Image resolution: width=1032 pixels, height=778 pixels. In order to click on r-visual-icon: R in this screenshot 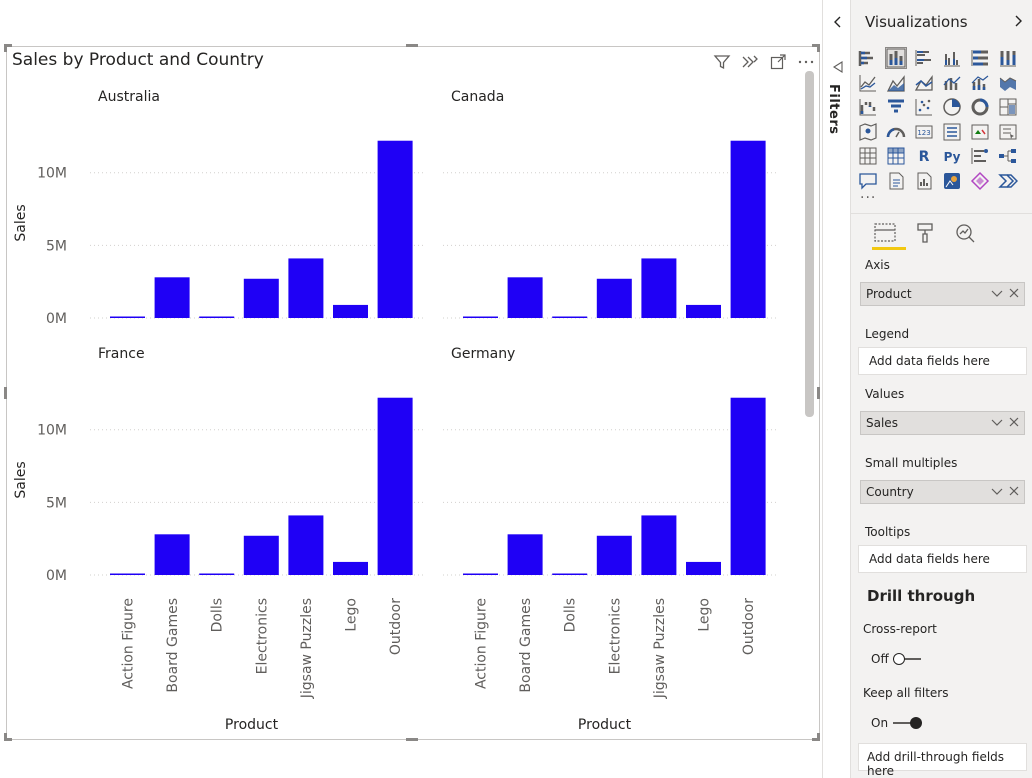, I will do `click(924, 156)`.